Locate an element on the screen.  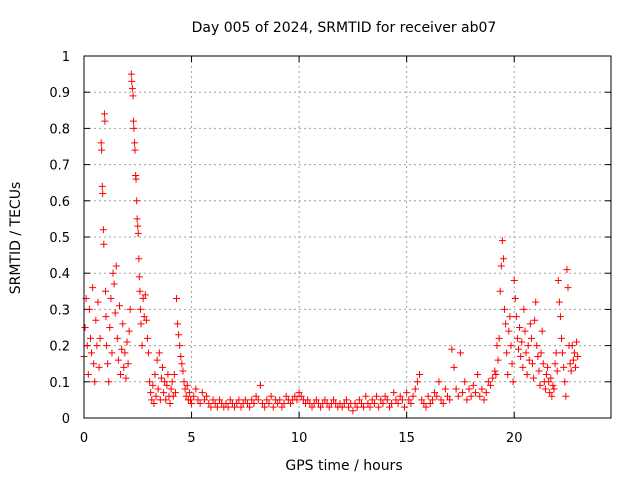
x-tick-label: 0 is located at coordinates (84, 438).